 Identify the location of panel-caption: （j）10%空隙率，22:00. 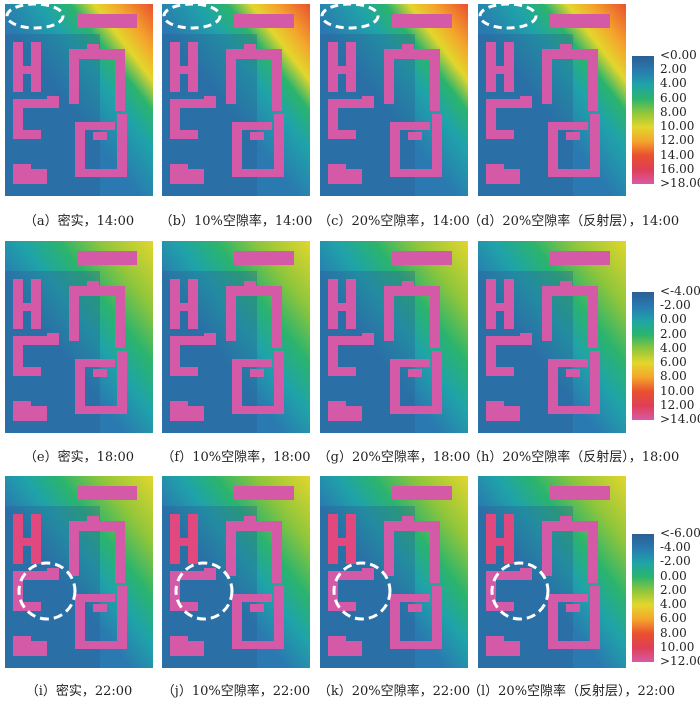
(236, 691).